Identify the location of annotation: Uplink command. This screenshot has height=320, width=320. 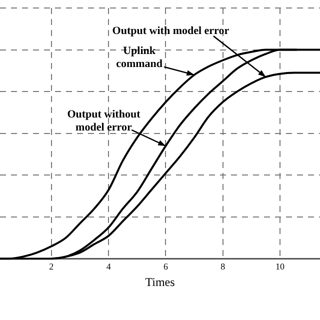
(139, 57).